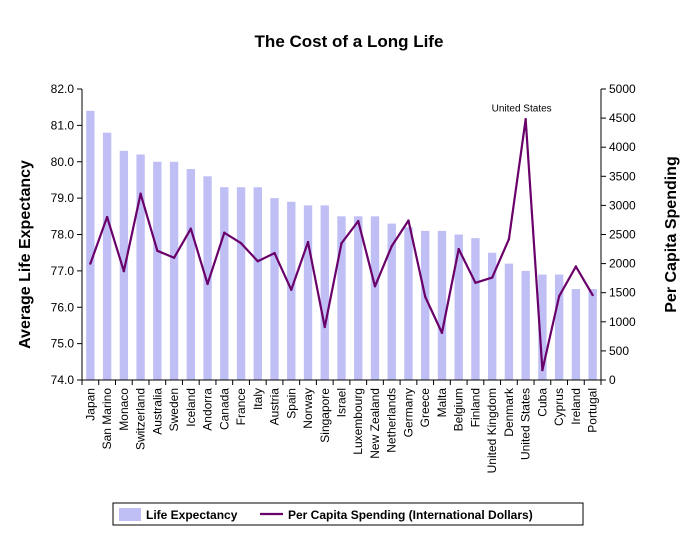  Describe the element at coordinates (619, 351) in the screenshot. I see `right-tick-label: 500` at that location.